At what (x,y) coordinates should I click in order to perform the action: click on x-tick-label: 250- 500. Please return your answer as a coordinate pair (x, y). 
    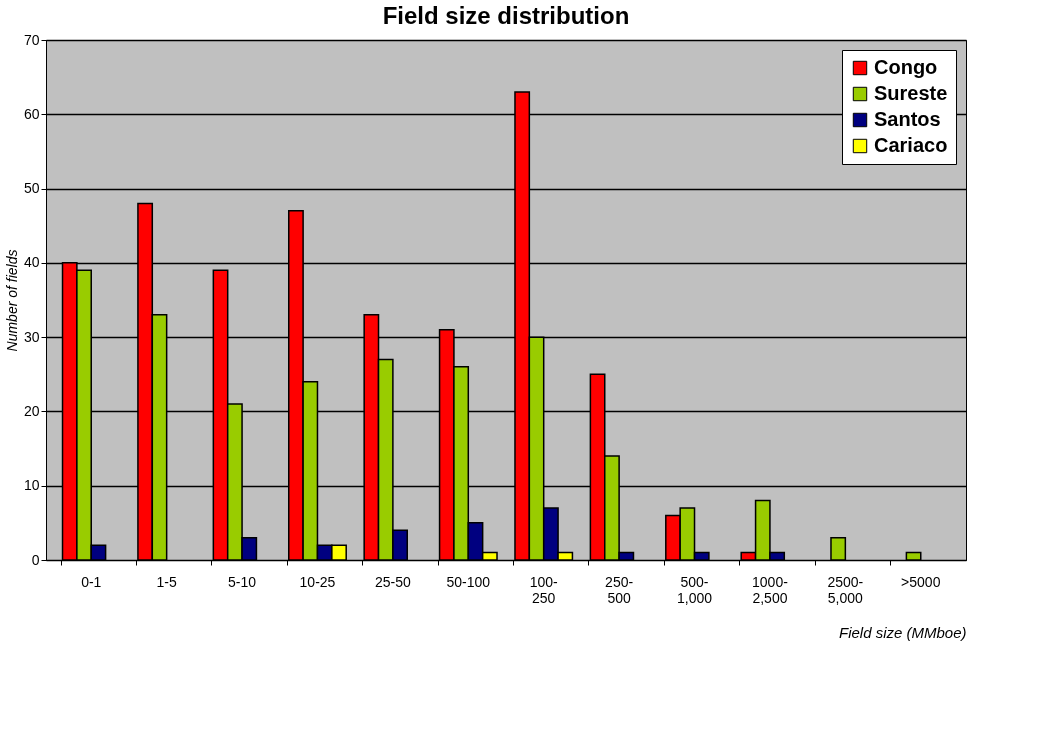
    Looking at the image, I should click on (619, 589).